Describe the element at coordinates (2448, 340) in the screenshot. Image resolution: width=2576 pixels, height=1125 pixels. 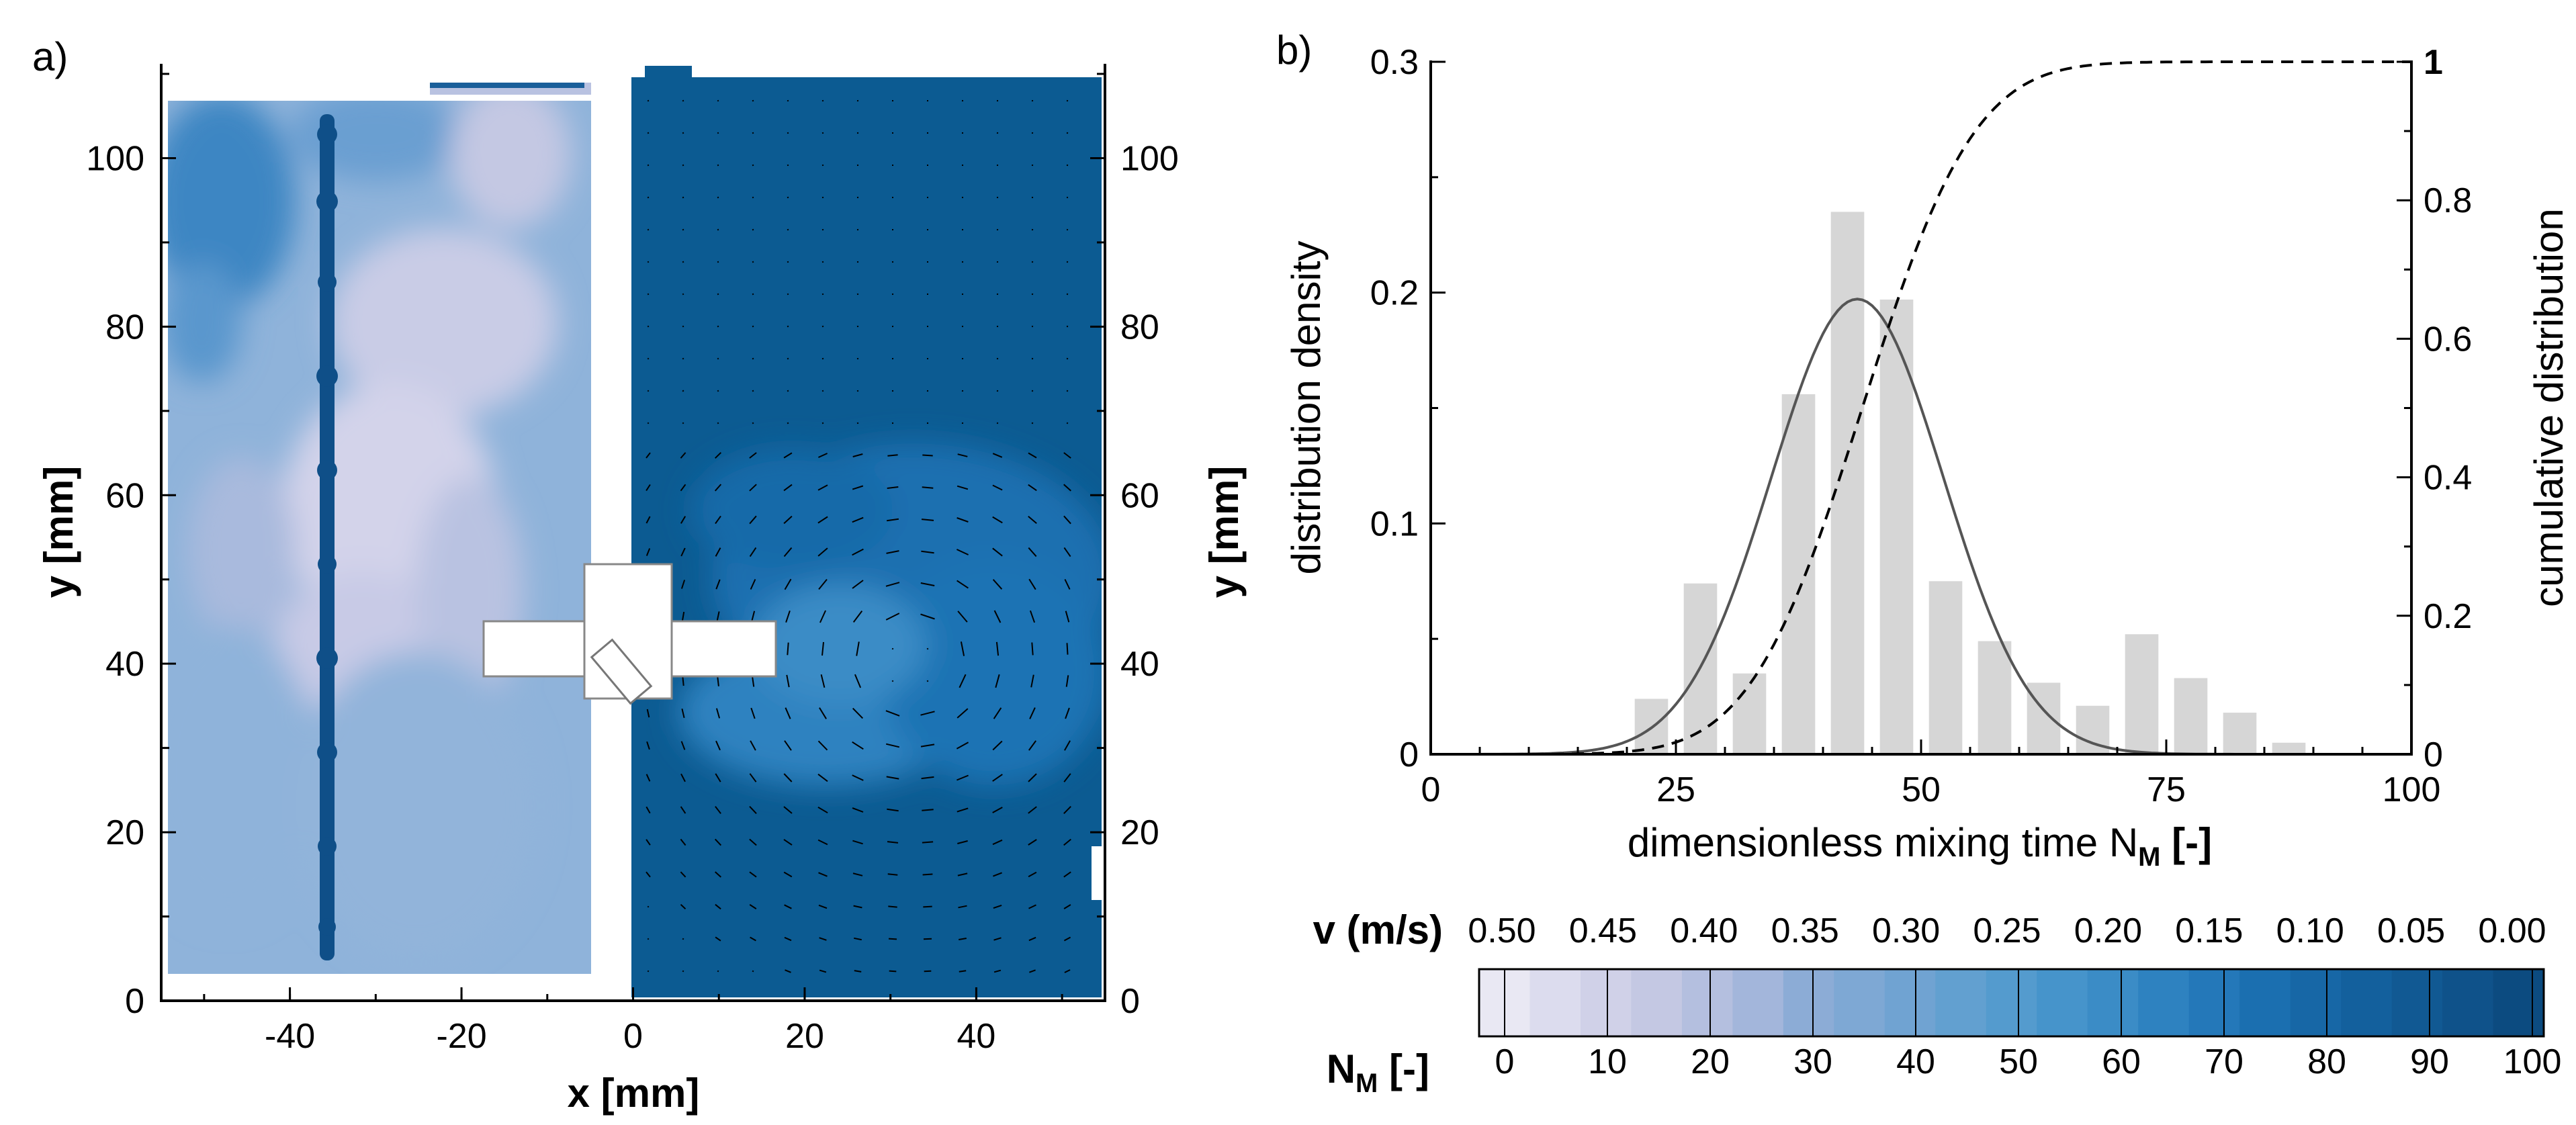
I see `y-tick-label-right: 0.6` at that location.